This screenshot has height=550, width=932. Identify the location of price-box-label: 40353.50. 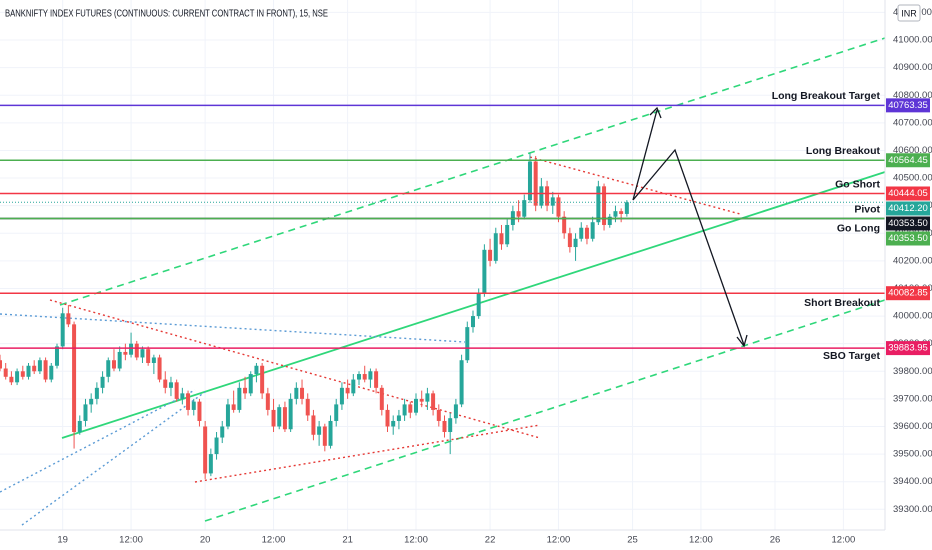
(908, 223).